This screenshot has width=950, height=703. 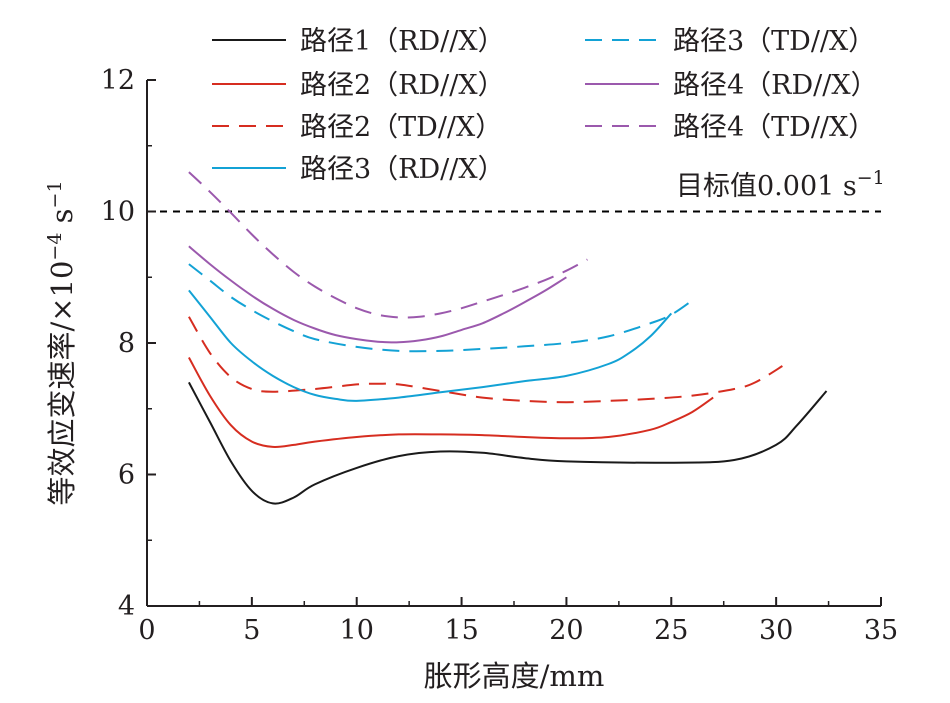 I want to click on x-tick-label: 15, so click(x=461, y=630).